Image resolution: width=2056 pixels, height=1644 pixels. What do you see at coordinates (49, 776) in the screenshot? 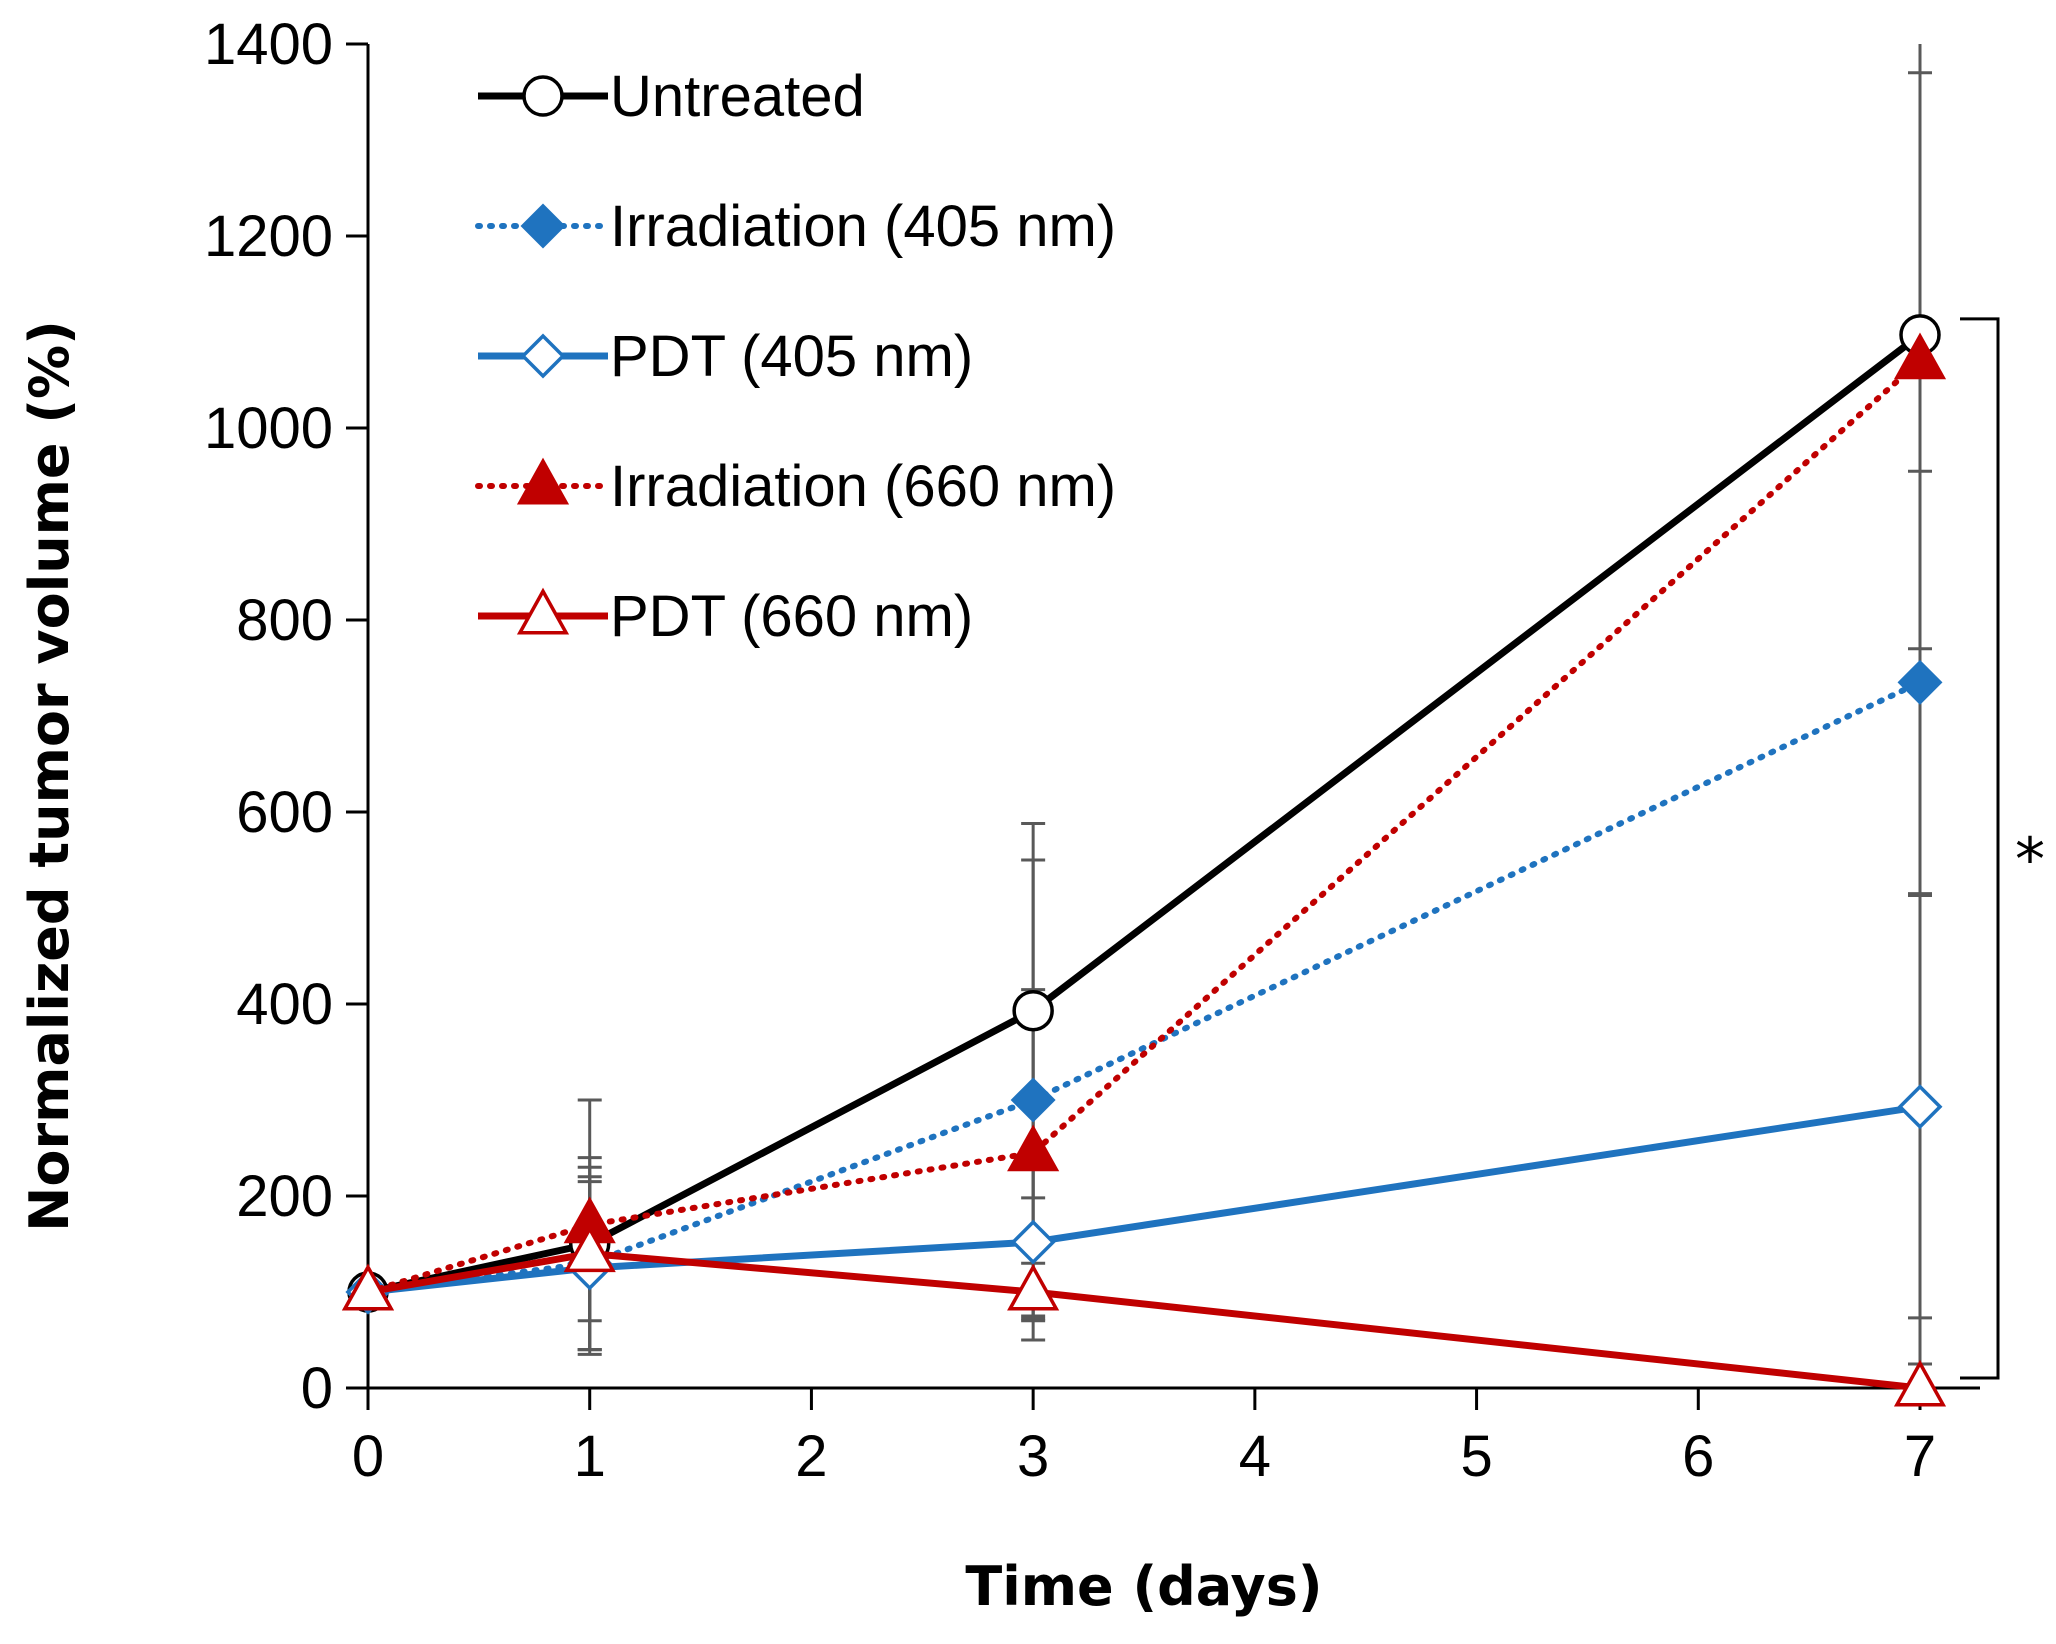
I see `y-axis-title: Normalized tumor volume (%)` at bounding box center [49, 776].